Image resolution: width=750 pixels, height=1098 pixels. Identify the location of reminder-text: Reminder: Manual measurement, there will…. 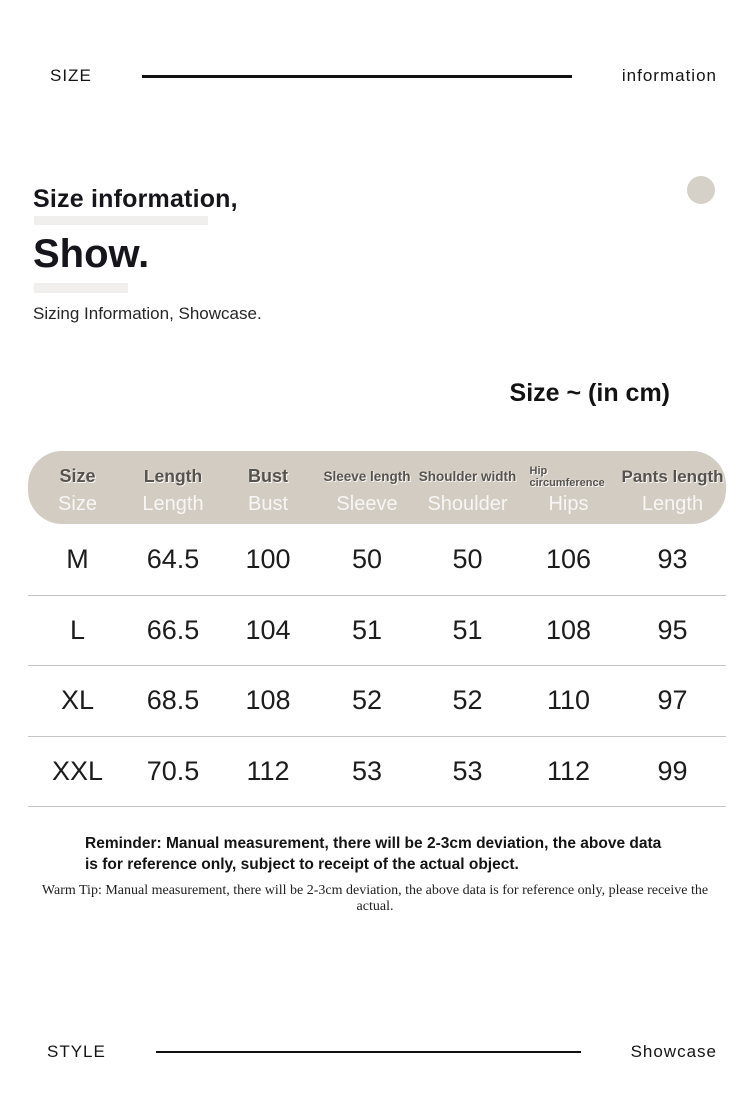
(373, 854).